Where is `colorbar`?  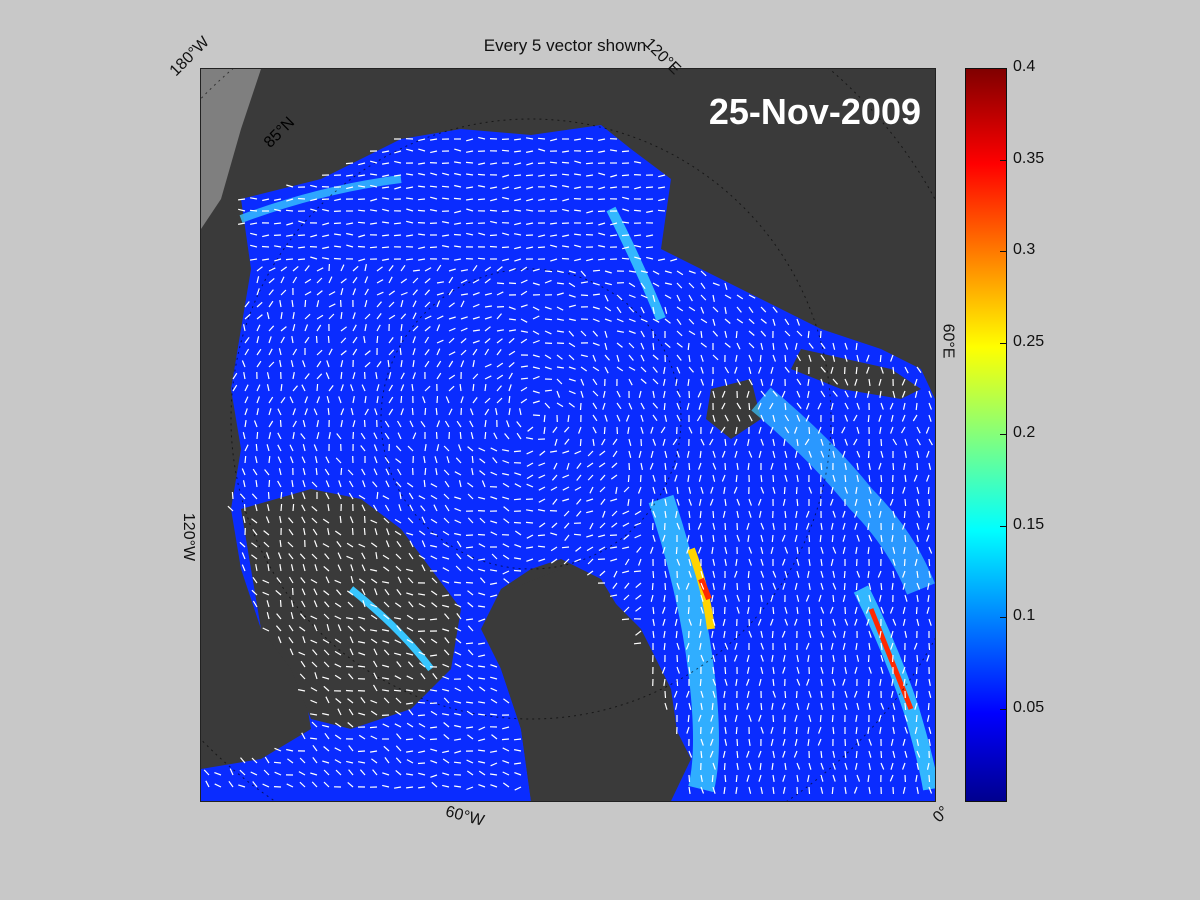 colorbar is located at coordinates (986, 435).